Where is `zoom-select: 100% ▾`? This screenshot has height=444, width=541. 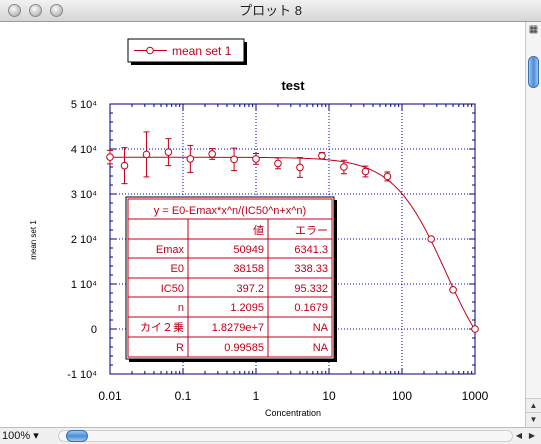 zoom-select: 100% ▾ is located at coordinates (20, 436).